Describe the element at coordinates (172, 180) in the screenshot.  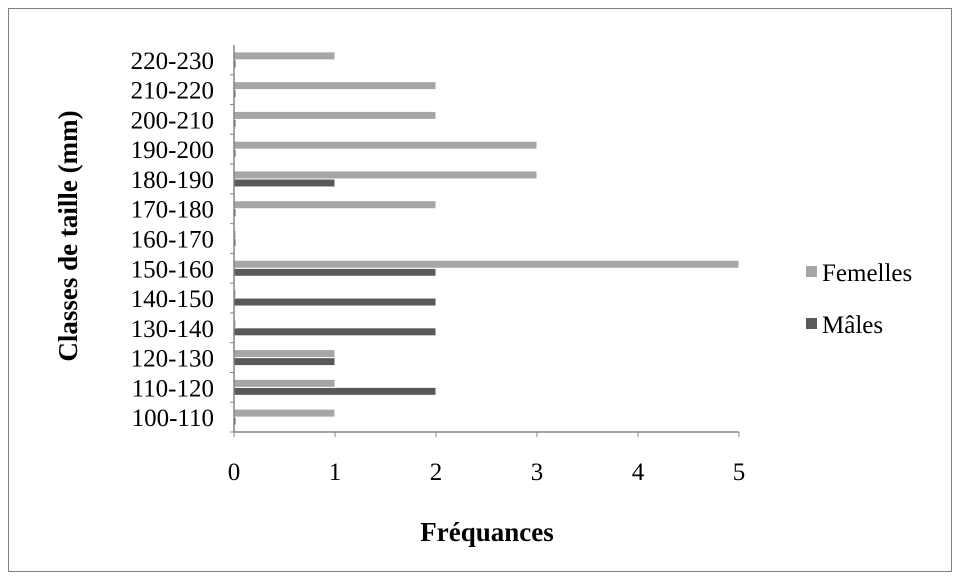
I see `y-tick-label: 180-190` at that location.